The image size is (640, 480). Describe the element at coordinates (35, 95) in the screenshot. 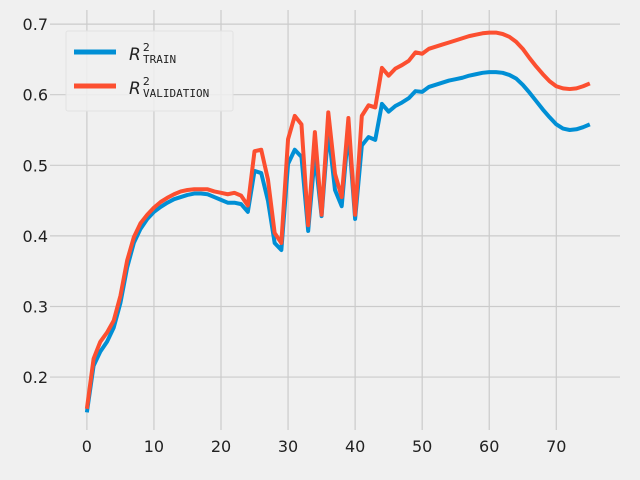

I see `y-tick-label: 0.6` at that location.